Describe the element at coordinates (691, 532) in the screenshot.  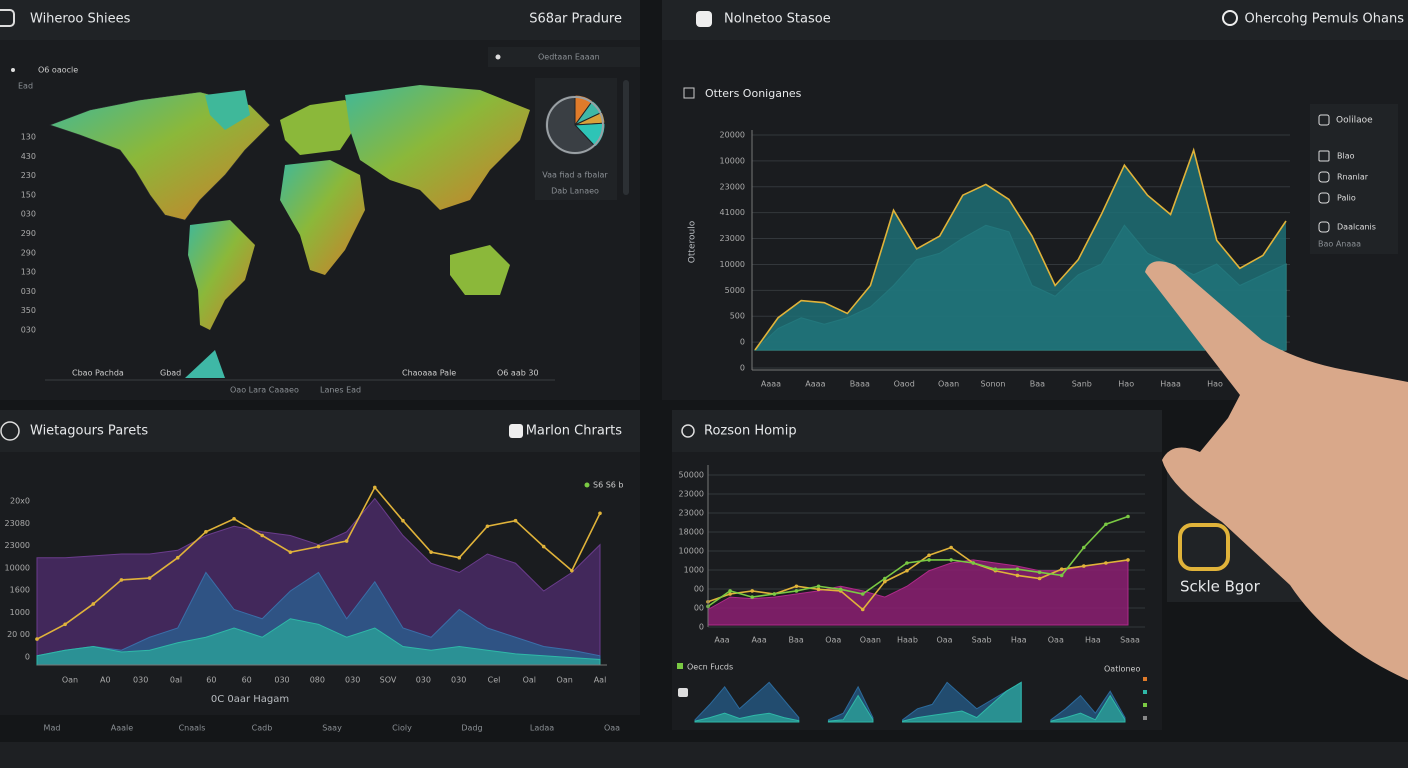
I see `y-tick-label: 18000` at that location.